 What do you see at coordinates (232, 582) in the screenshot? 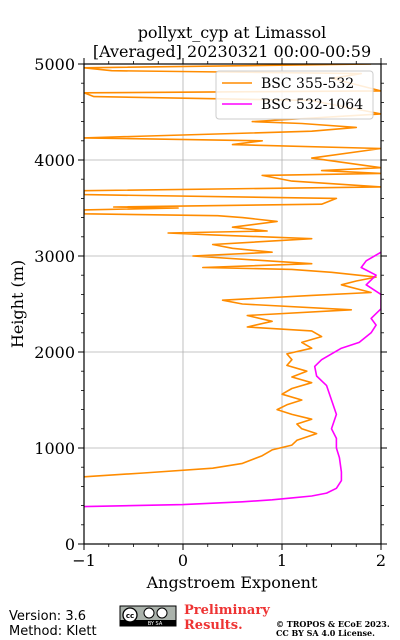
I see `x-axis-label: Angstroem Exponent` at bounding box center [232, 582].